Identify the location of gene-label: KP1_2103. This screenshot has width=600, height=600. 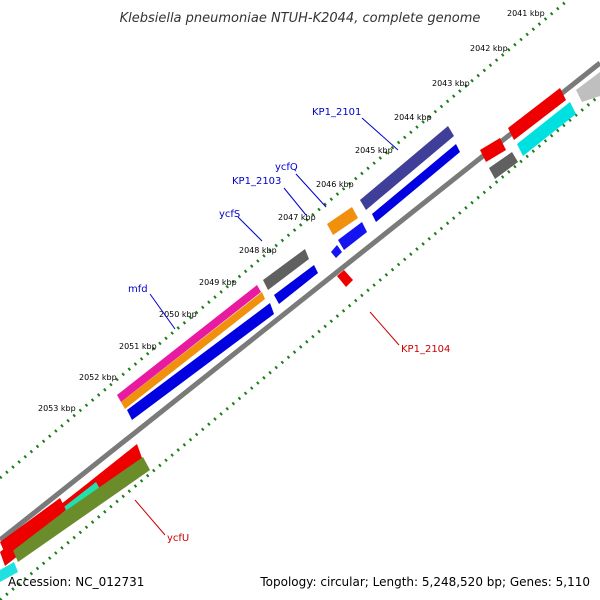
(256, 181).